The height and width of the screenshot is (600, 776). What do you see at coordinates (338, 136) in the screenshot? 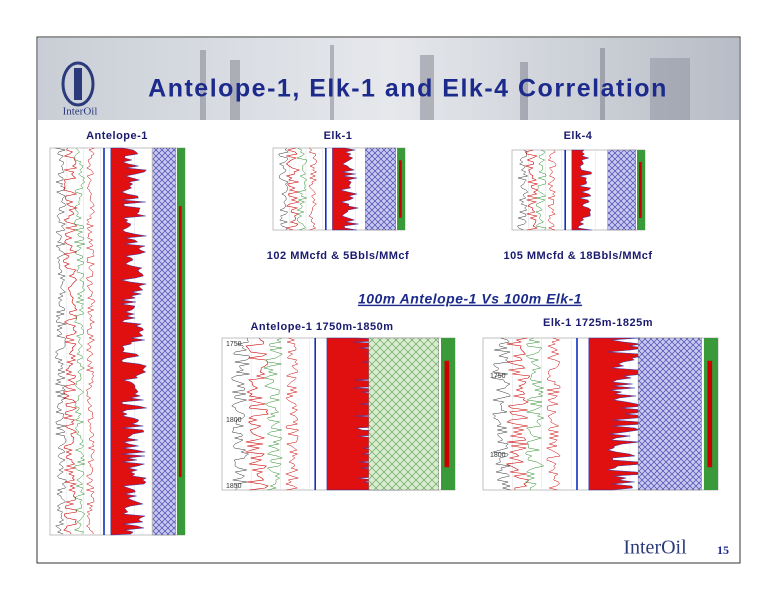
I see `well-label: Elk-1` at bounding box center [338, 136].